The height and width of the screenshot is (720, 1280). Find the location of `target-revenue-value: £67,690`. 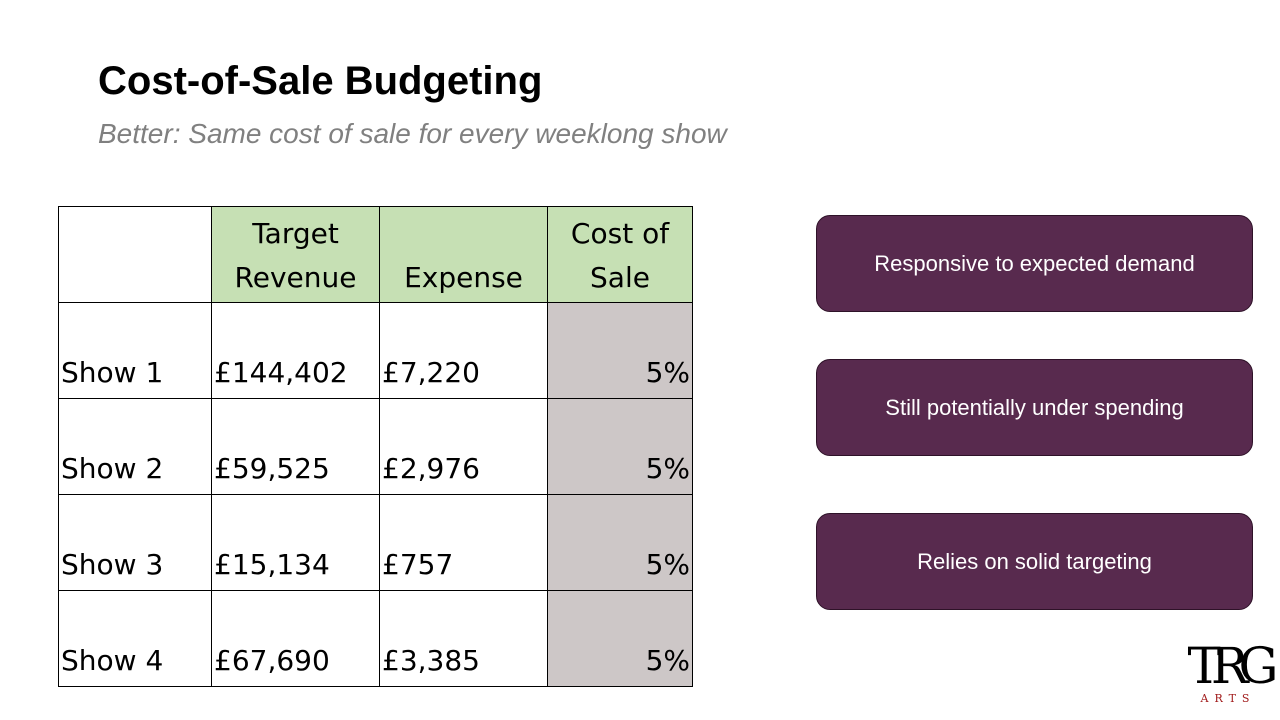

target-revenue-value: £67,690 is located at coordinates (295, 638).